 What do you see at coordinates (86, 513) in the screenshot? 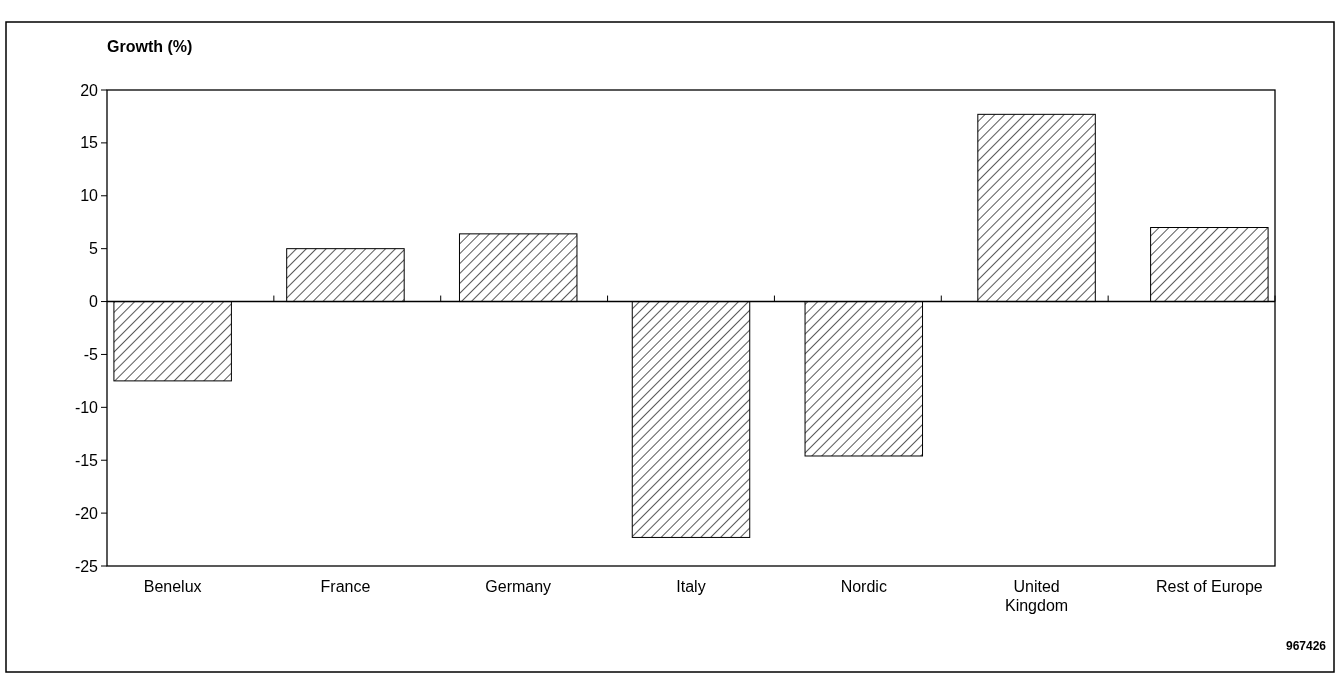
I see `y-tick-label: -20` at bounding box center [86, 513].